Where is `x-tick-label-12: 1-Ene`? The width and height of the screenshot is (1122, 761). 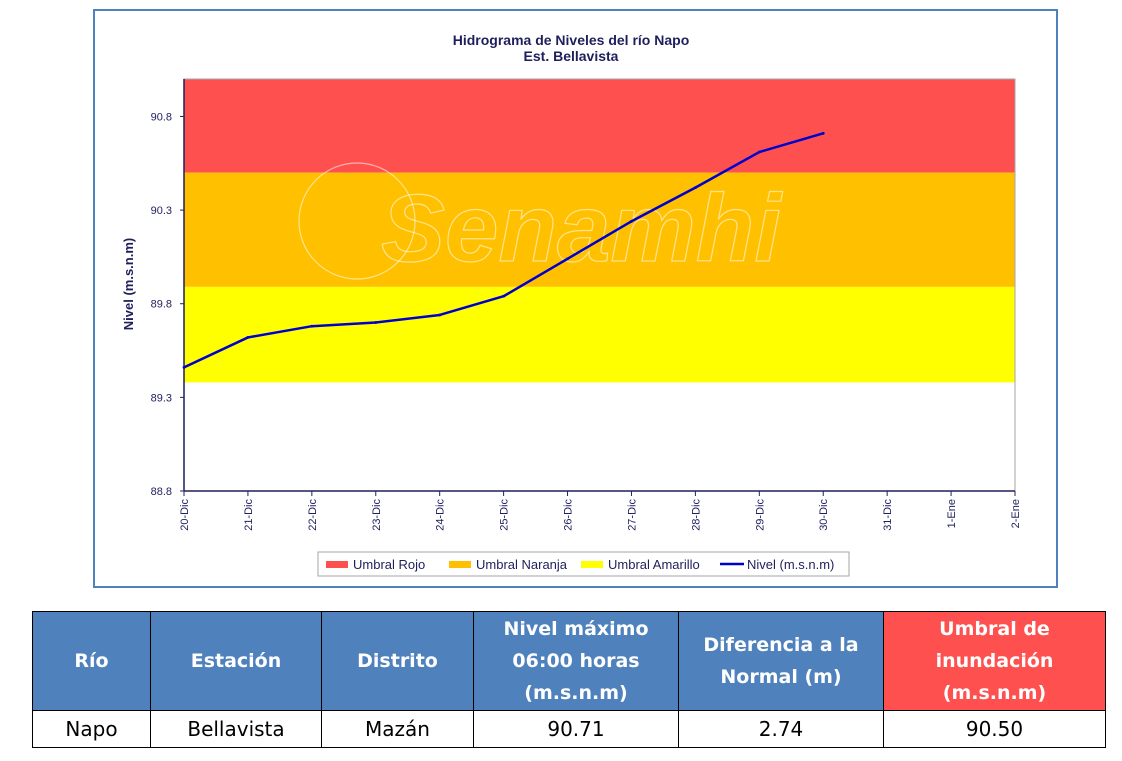
x-tick-label-12: 1-Ene is located at coordinates (952, 513).